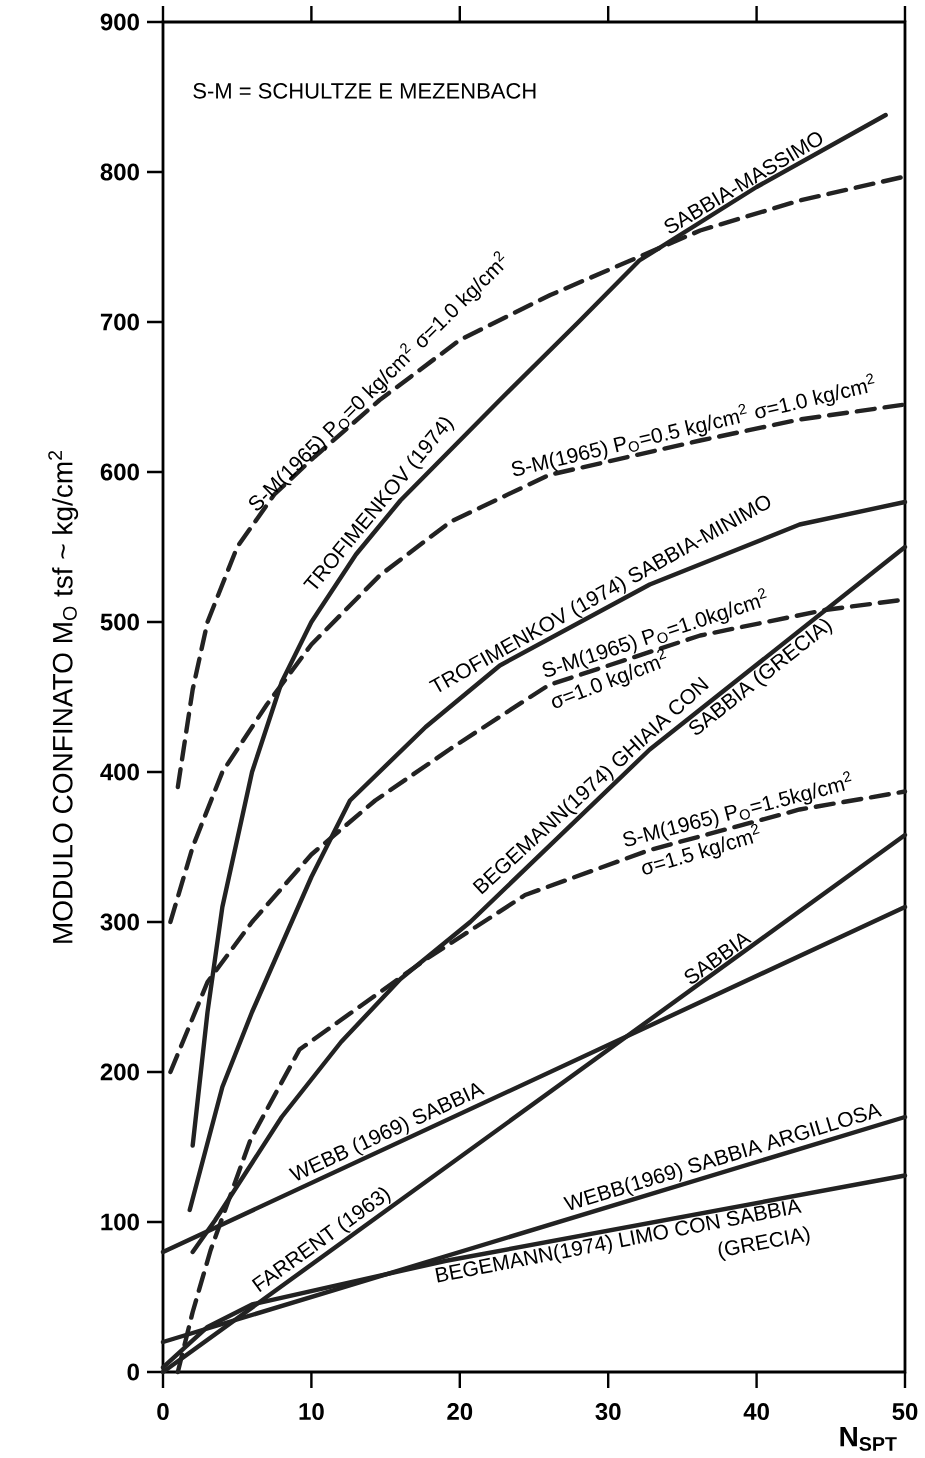 The width and height of the screenshot is (925, 1458). I want to click on y-tick-label: 500, so click(119, 622).